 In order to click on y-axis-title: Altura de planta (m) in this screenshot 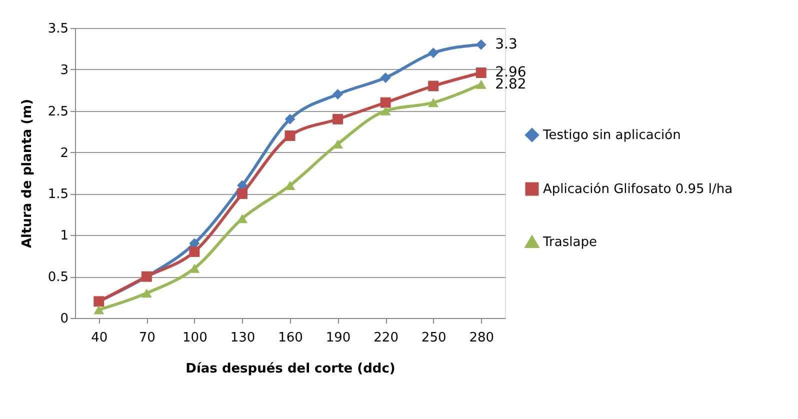, I will do `click(27, 173)`.